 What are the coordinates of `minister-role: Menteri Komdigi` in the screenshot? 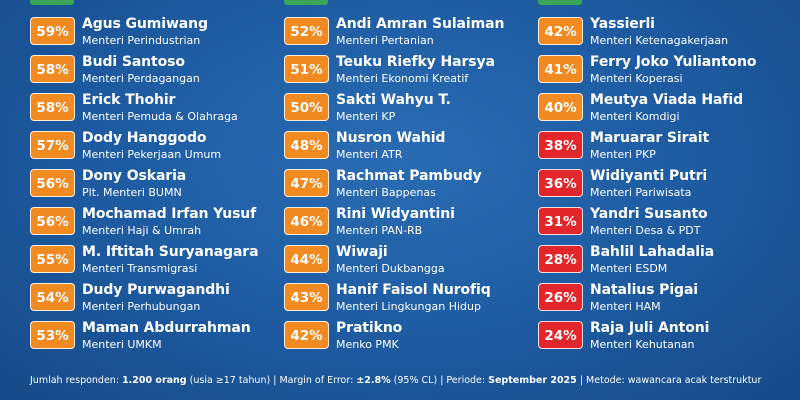 It's located at (635, 116).